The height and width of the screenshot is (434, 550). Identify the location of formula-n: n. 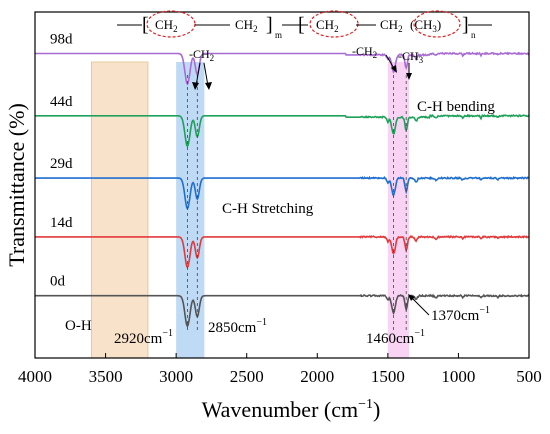
(473, 35).